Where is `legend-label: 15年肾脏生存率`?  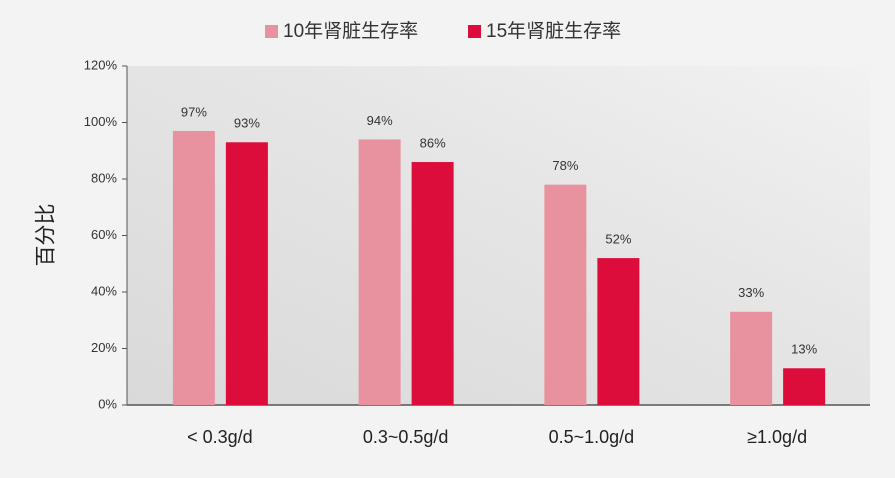 legend-label: 15年肾脏生存率 is located at coordinates (553, 31).